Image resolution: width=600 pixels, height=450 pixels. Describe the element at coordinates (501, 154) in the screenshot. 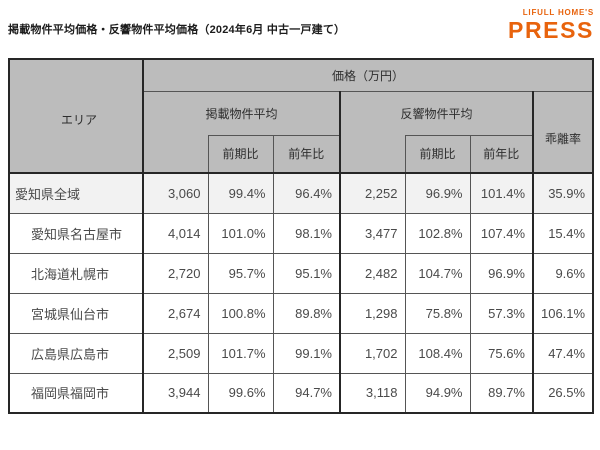

I see `col-header-response-yoy: 前年比` at that location.